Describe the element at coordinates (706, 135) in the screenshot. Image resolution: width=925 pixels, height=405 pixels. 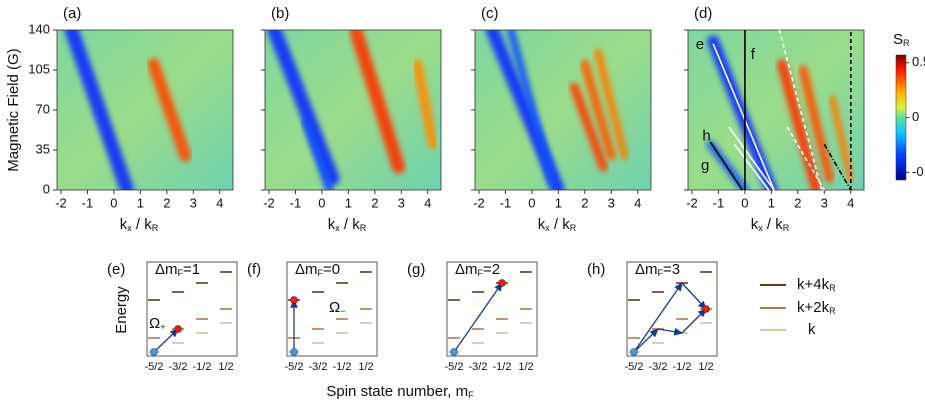
I see `annotation: h` at that location.